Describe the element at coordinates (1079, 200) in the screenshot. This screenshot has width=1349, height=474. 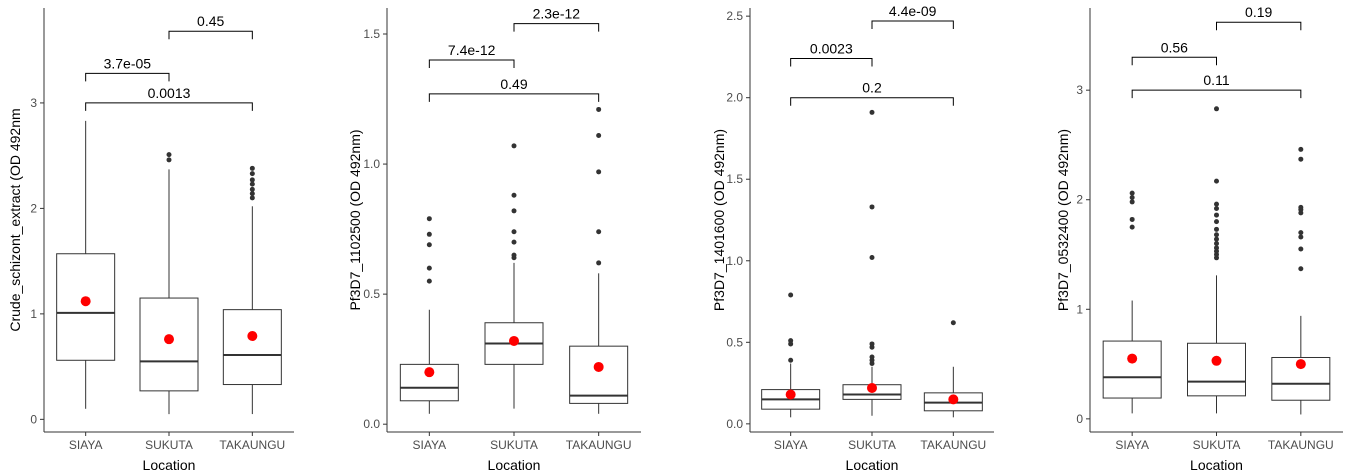
I see `y-tick-label: 2` at that location.